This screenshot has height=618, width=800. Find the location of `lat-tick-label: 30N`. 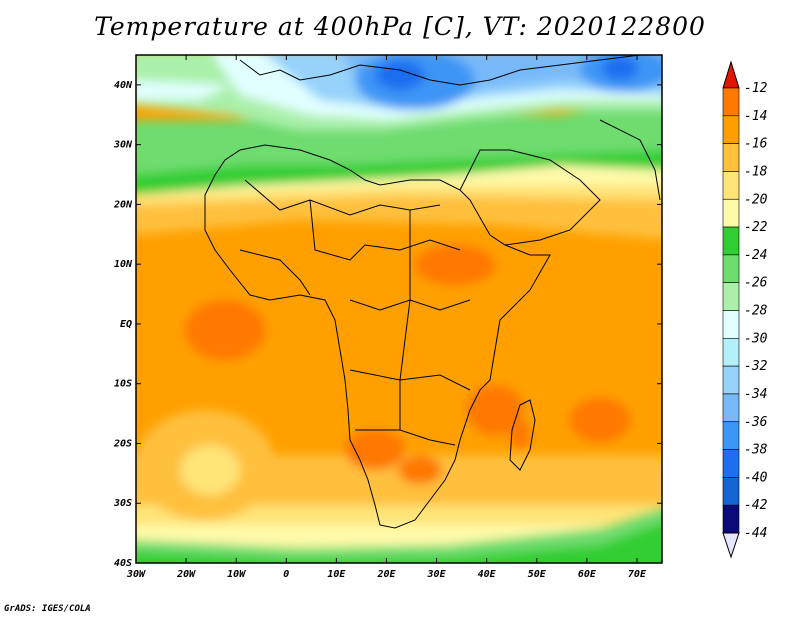

lat-tick-label: 30N is located at coordinates (123, 145).